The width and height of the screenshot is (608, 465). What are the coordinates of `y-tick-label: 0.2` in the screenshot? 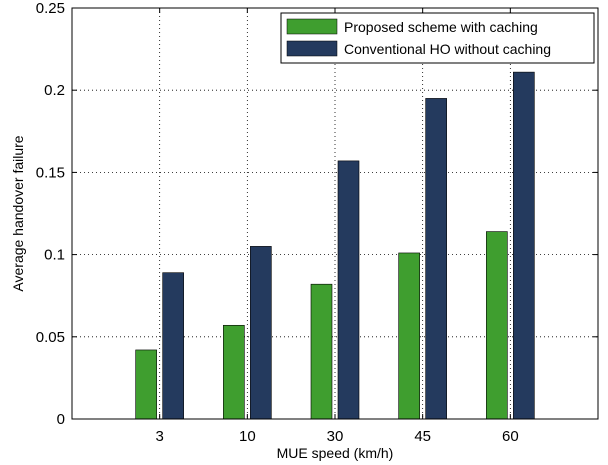 It's located at (54, 90).